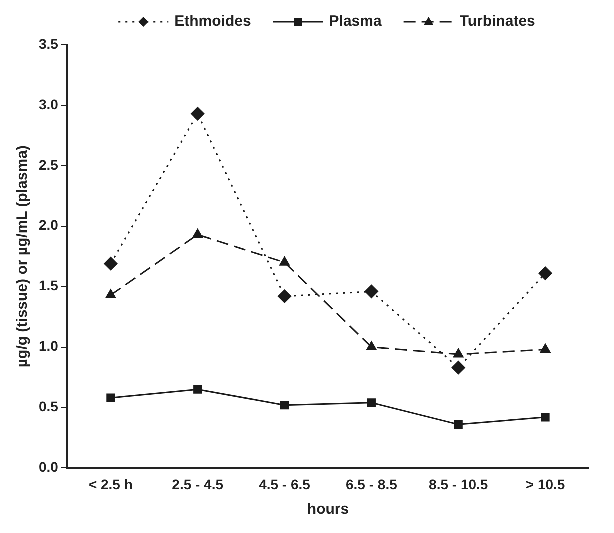  Describe the element at coordinates (48, 104) in the screenshot. I see `y-tick-label: 3.0` at that location.